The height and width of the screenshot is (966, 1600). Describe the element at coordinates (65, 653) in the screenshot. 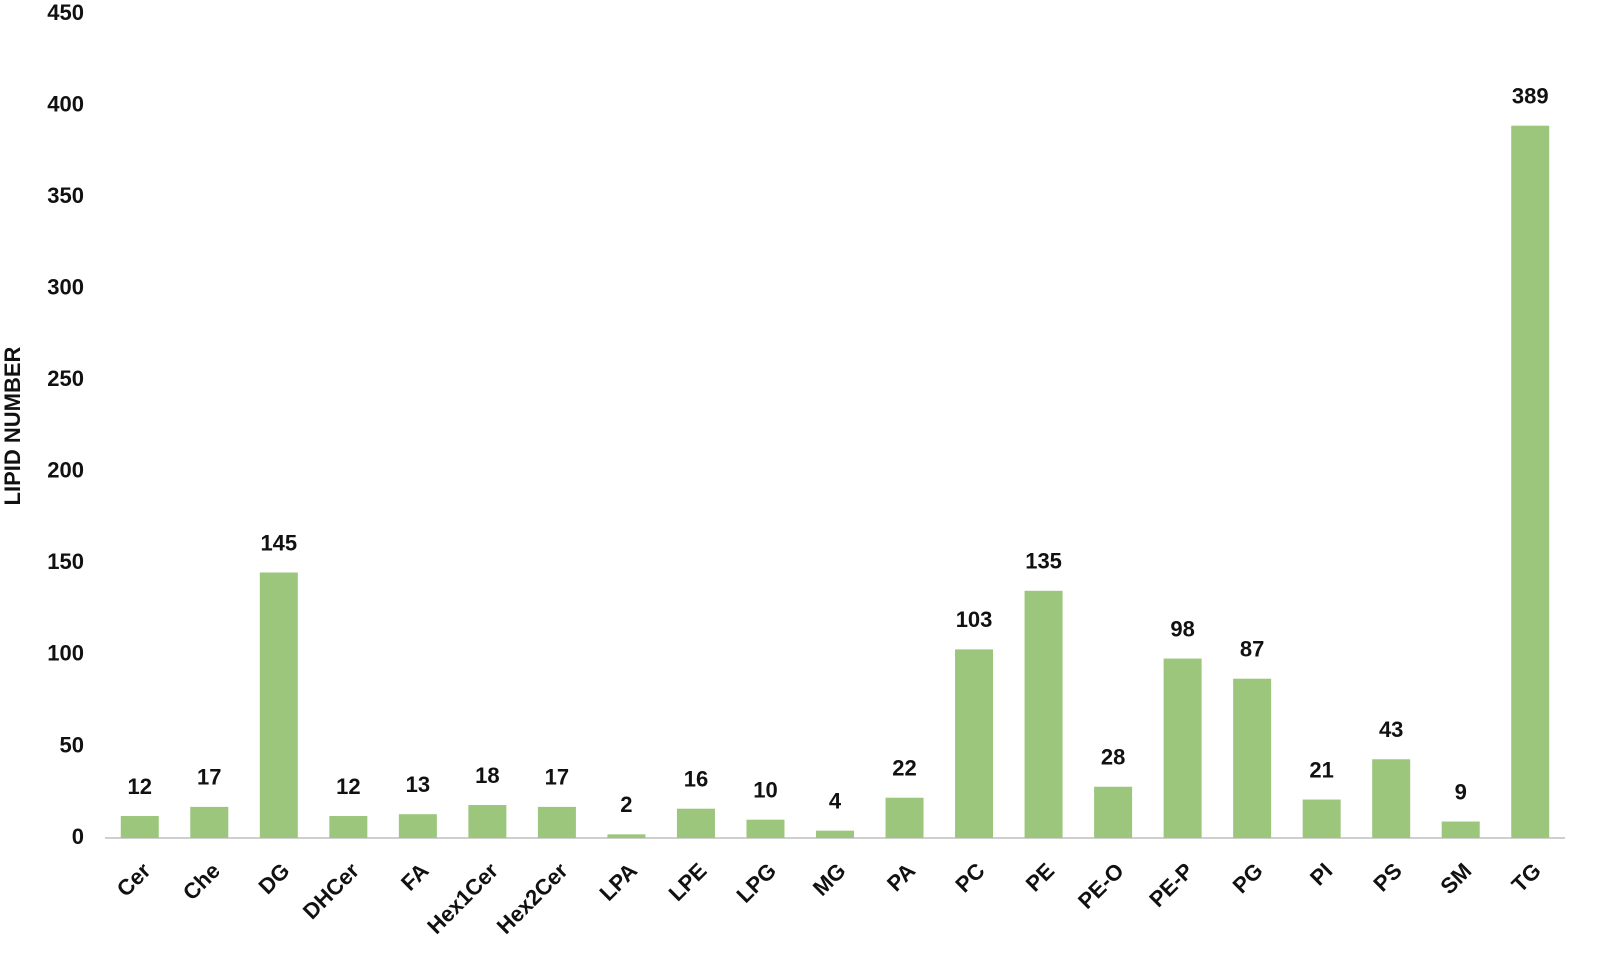

I see `y-tick-label: 100` at that location.